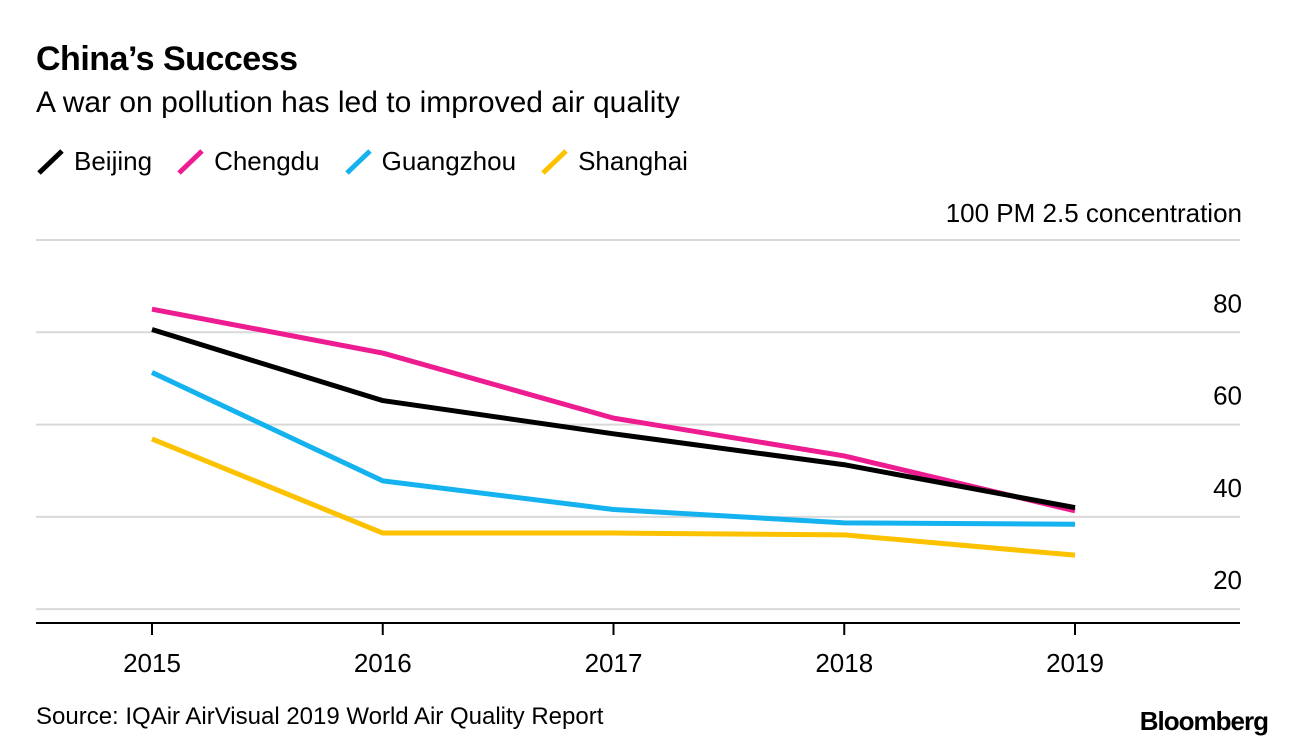 The image size is (1296, 748). I want to click on y-tick-label-20: 20, so click(1227, 580).